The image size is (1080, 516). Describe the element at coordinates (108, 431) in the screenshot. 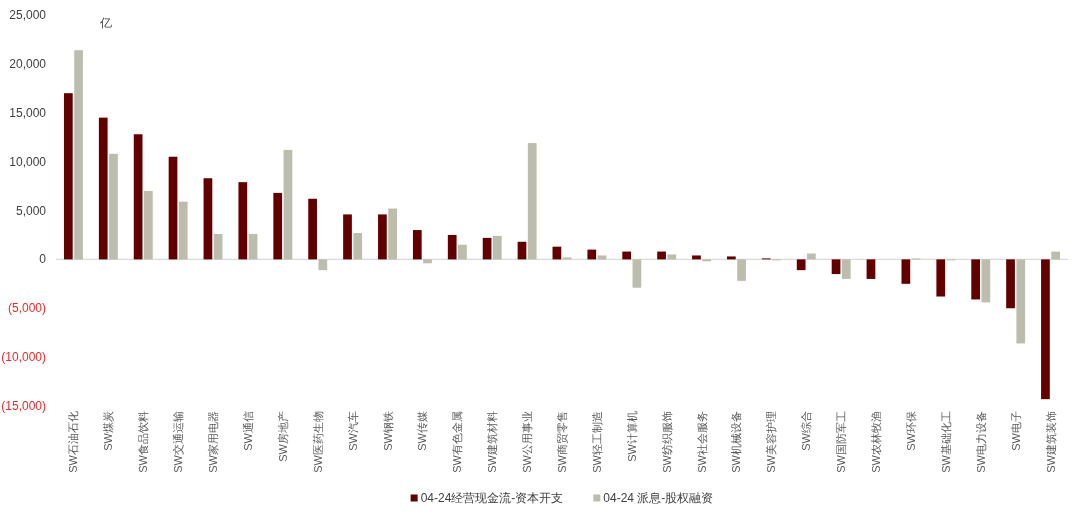

I see `x-tick-label: SW煤炭` at that location.